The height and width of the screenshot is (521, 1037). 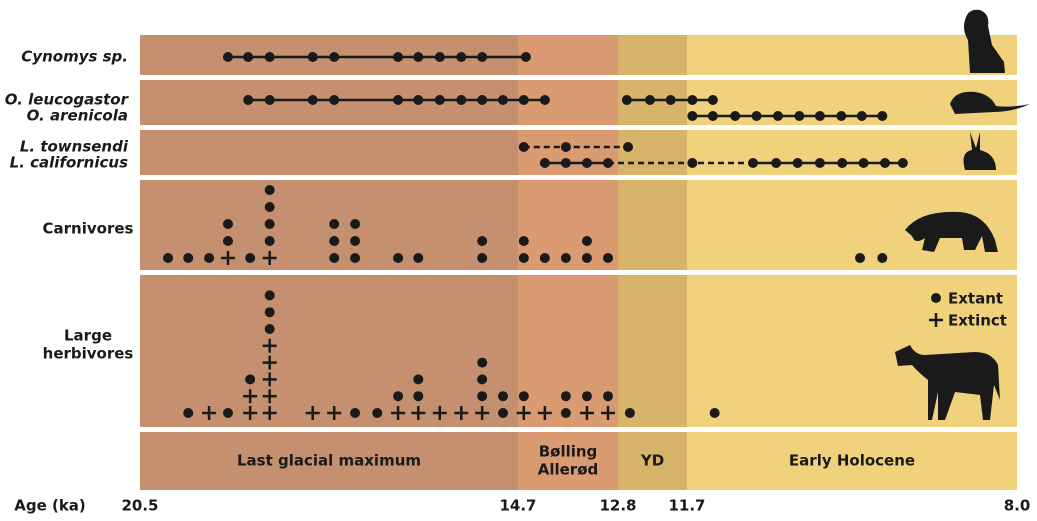 What do you see at coordinates (936, 298) in the screenshot?
I see `legend-dot` at bounding box center [936, 298].